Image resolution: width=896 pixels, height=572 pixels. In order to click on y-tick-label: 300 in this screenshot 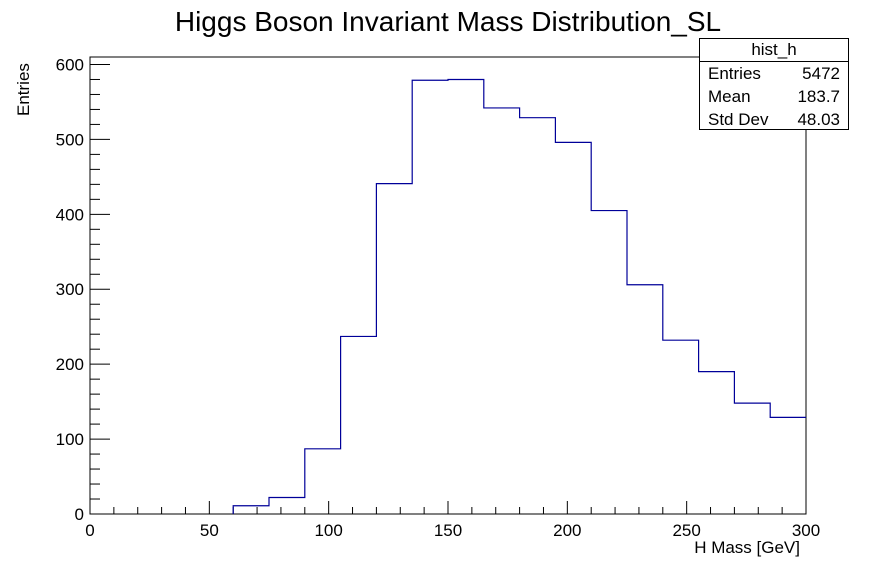, I will do `click(70, 289)`.